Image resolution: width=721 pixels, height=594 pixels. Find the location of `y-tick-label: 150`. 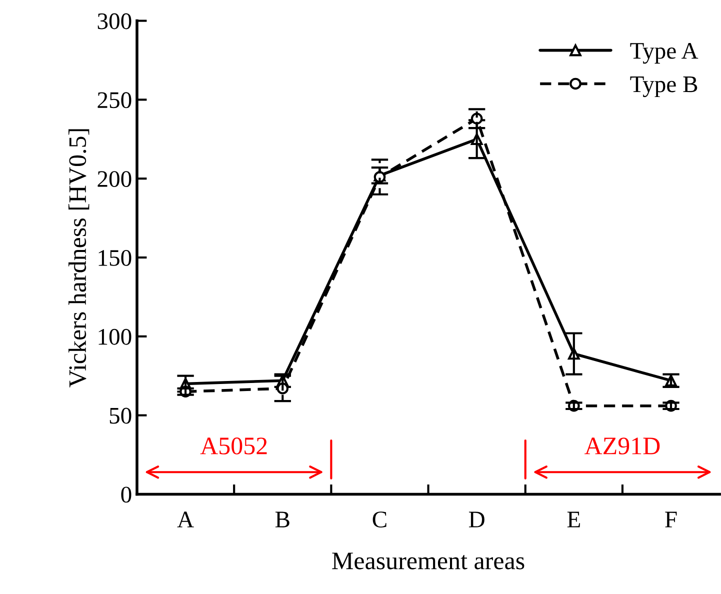

y-tick-label: 150 is located at coordinates (115, 258).